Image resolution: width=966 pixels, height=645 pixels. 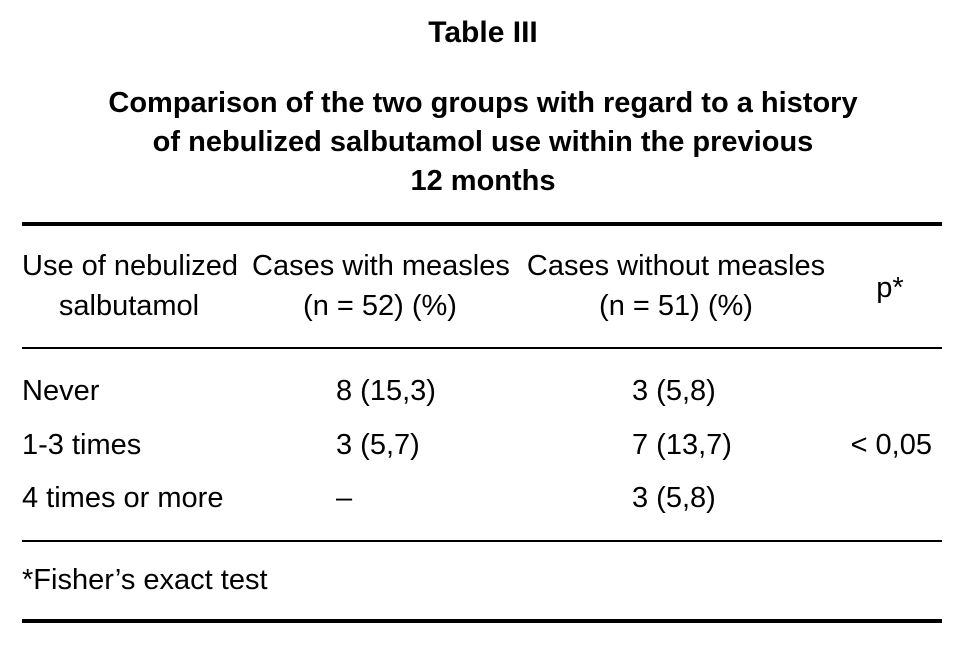 What do you see at coordinates (676, 306) in the screenshot?
I see `header-line: (n = 51) (%)` at bounding box center [676, 306].